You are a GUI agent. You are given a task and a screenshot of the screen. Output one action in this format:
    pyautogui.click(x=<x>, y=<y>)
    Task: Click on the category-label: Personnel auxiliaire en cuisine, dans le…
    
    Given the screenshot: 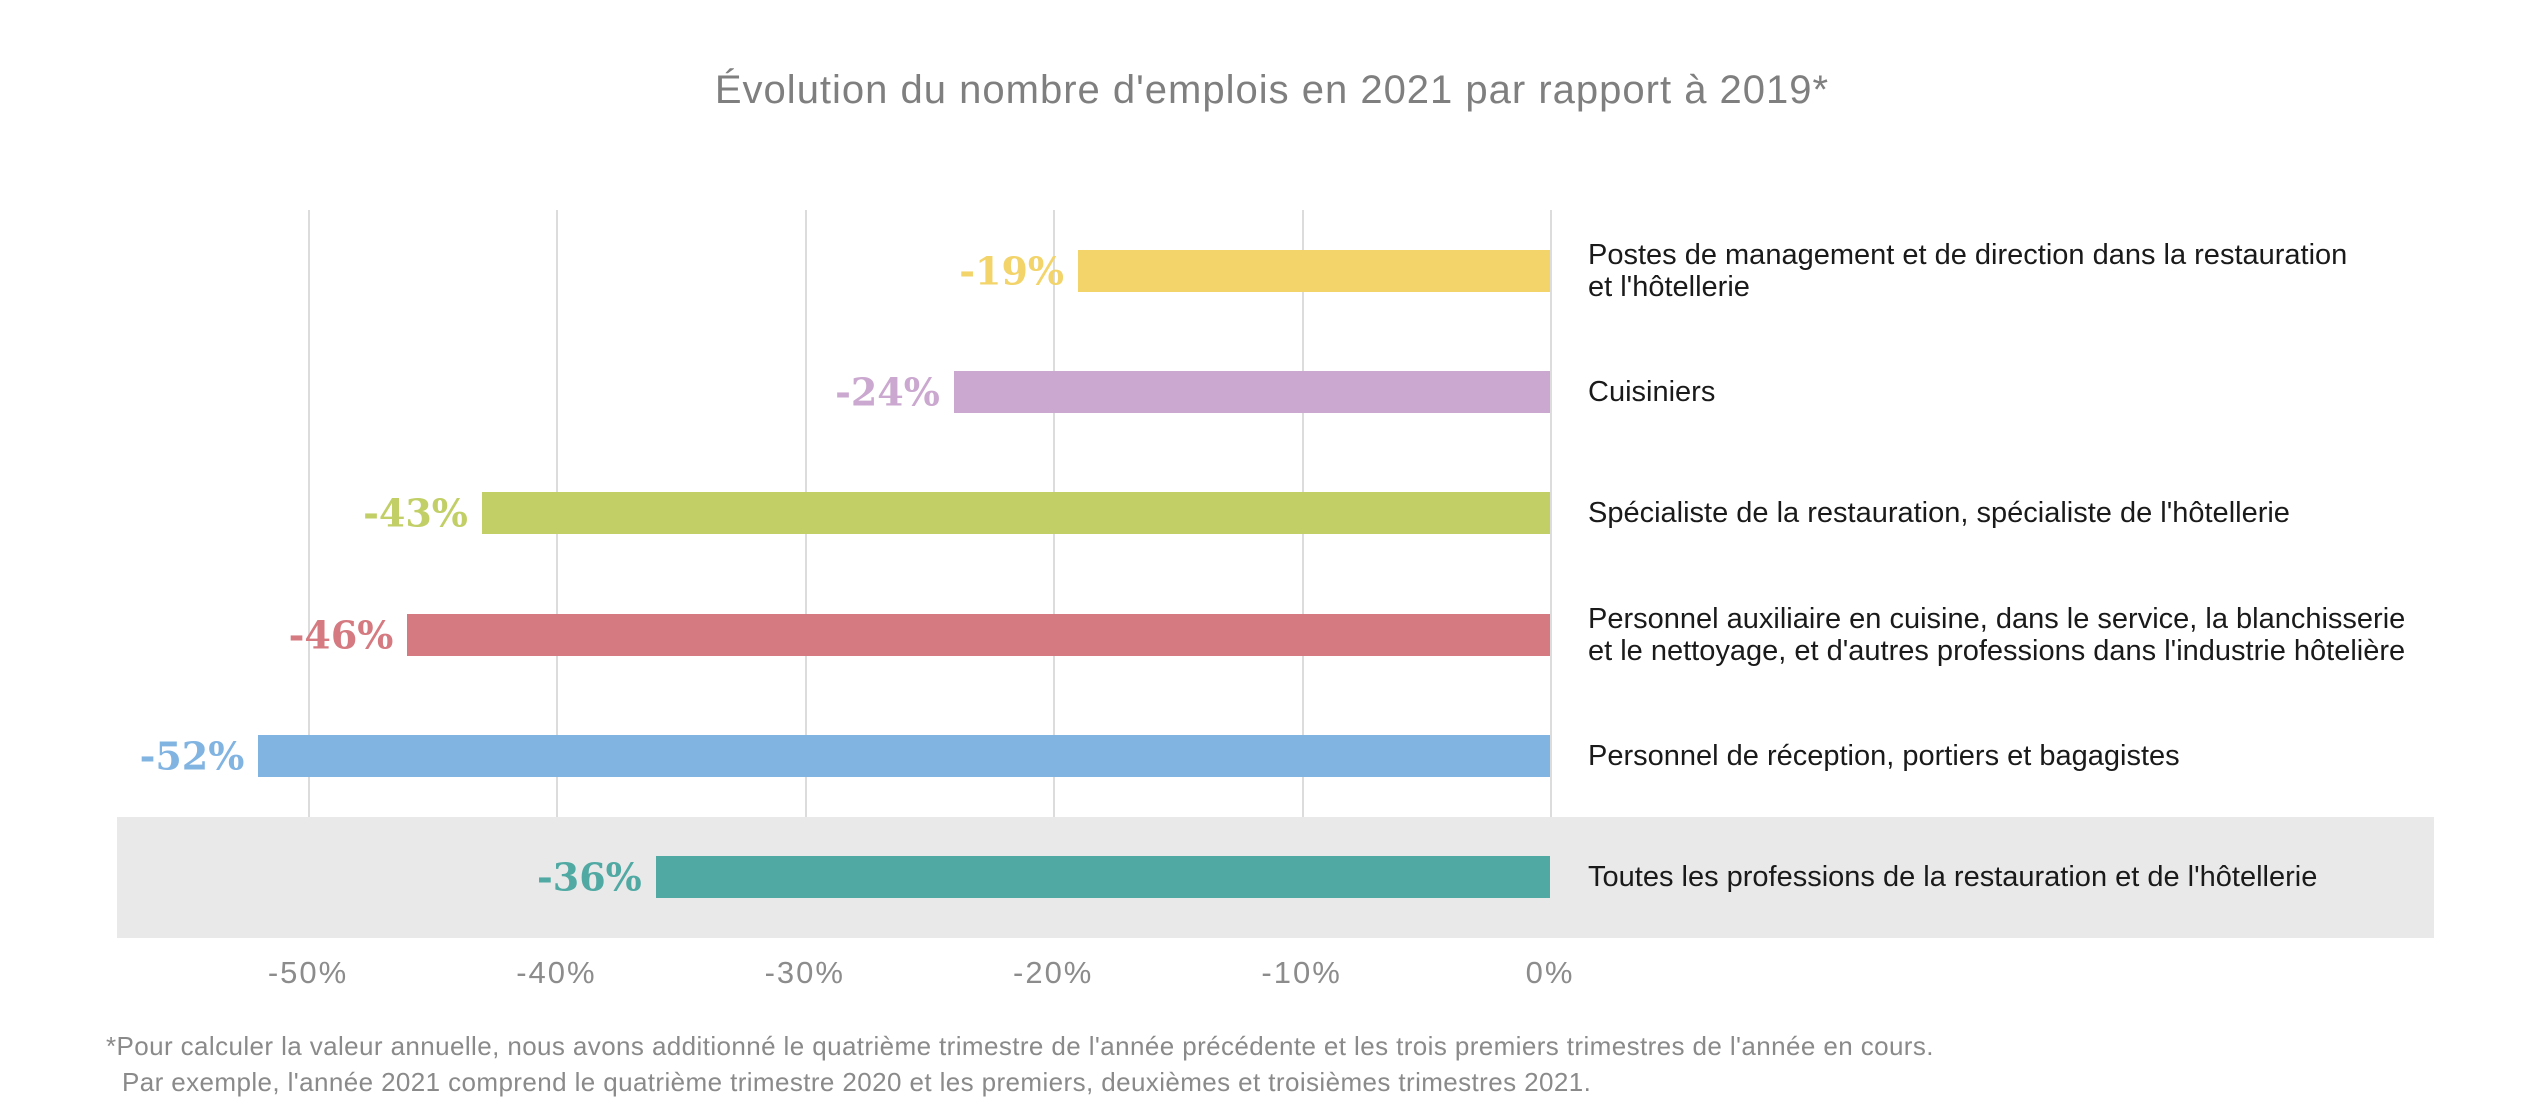 What is the action you would take?
    pyautogui.click(x=1997, y=634)
    